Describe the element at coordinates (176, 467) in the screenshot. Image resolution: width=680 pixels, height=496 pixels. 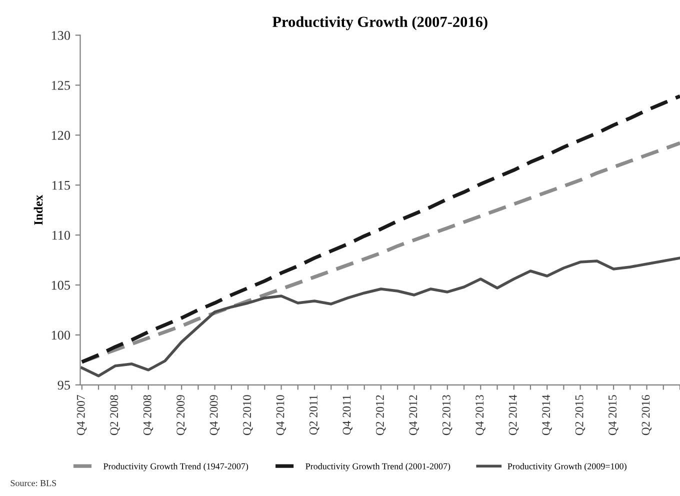
I see `legend-label: Productivity Growth Trend (1947-2007)` at that location.